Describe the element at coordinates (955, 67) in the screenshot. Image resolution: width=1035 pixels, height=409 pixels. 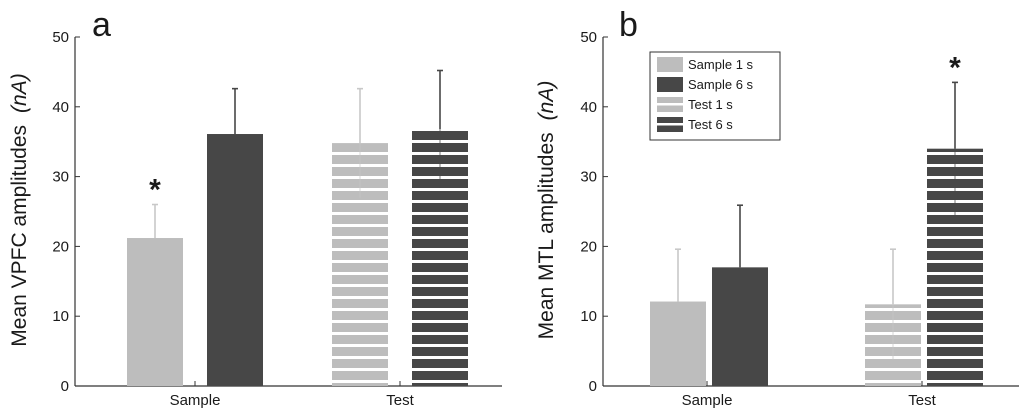
I see `significance-star-b: *` at that location.